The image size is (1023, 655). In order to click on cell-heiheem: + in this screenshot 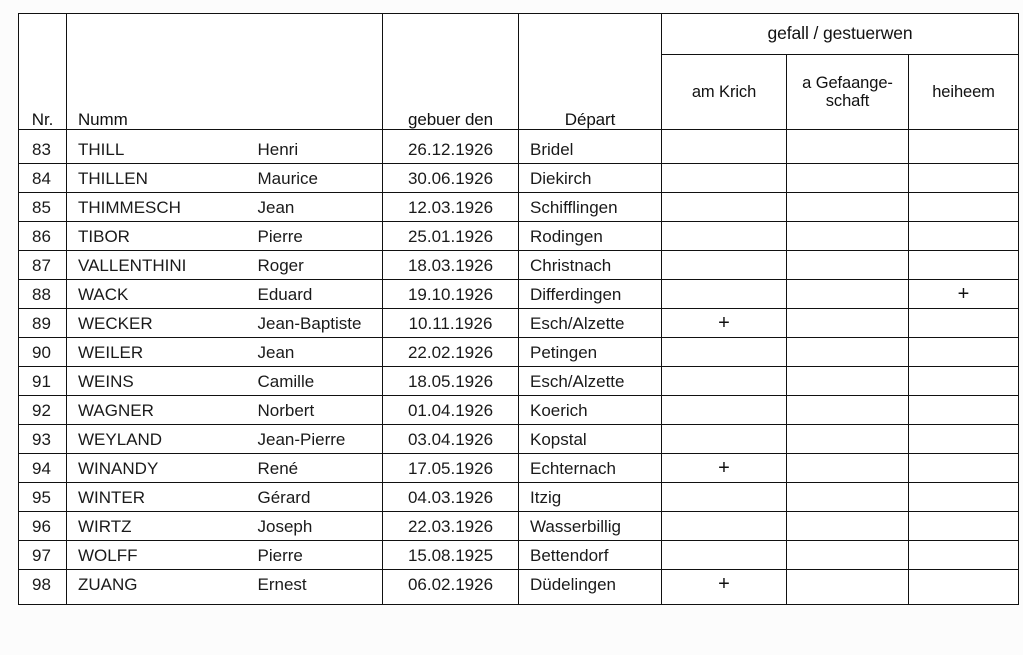, I will do `click(963, 294)`.